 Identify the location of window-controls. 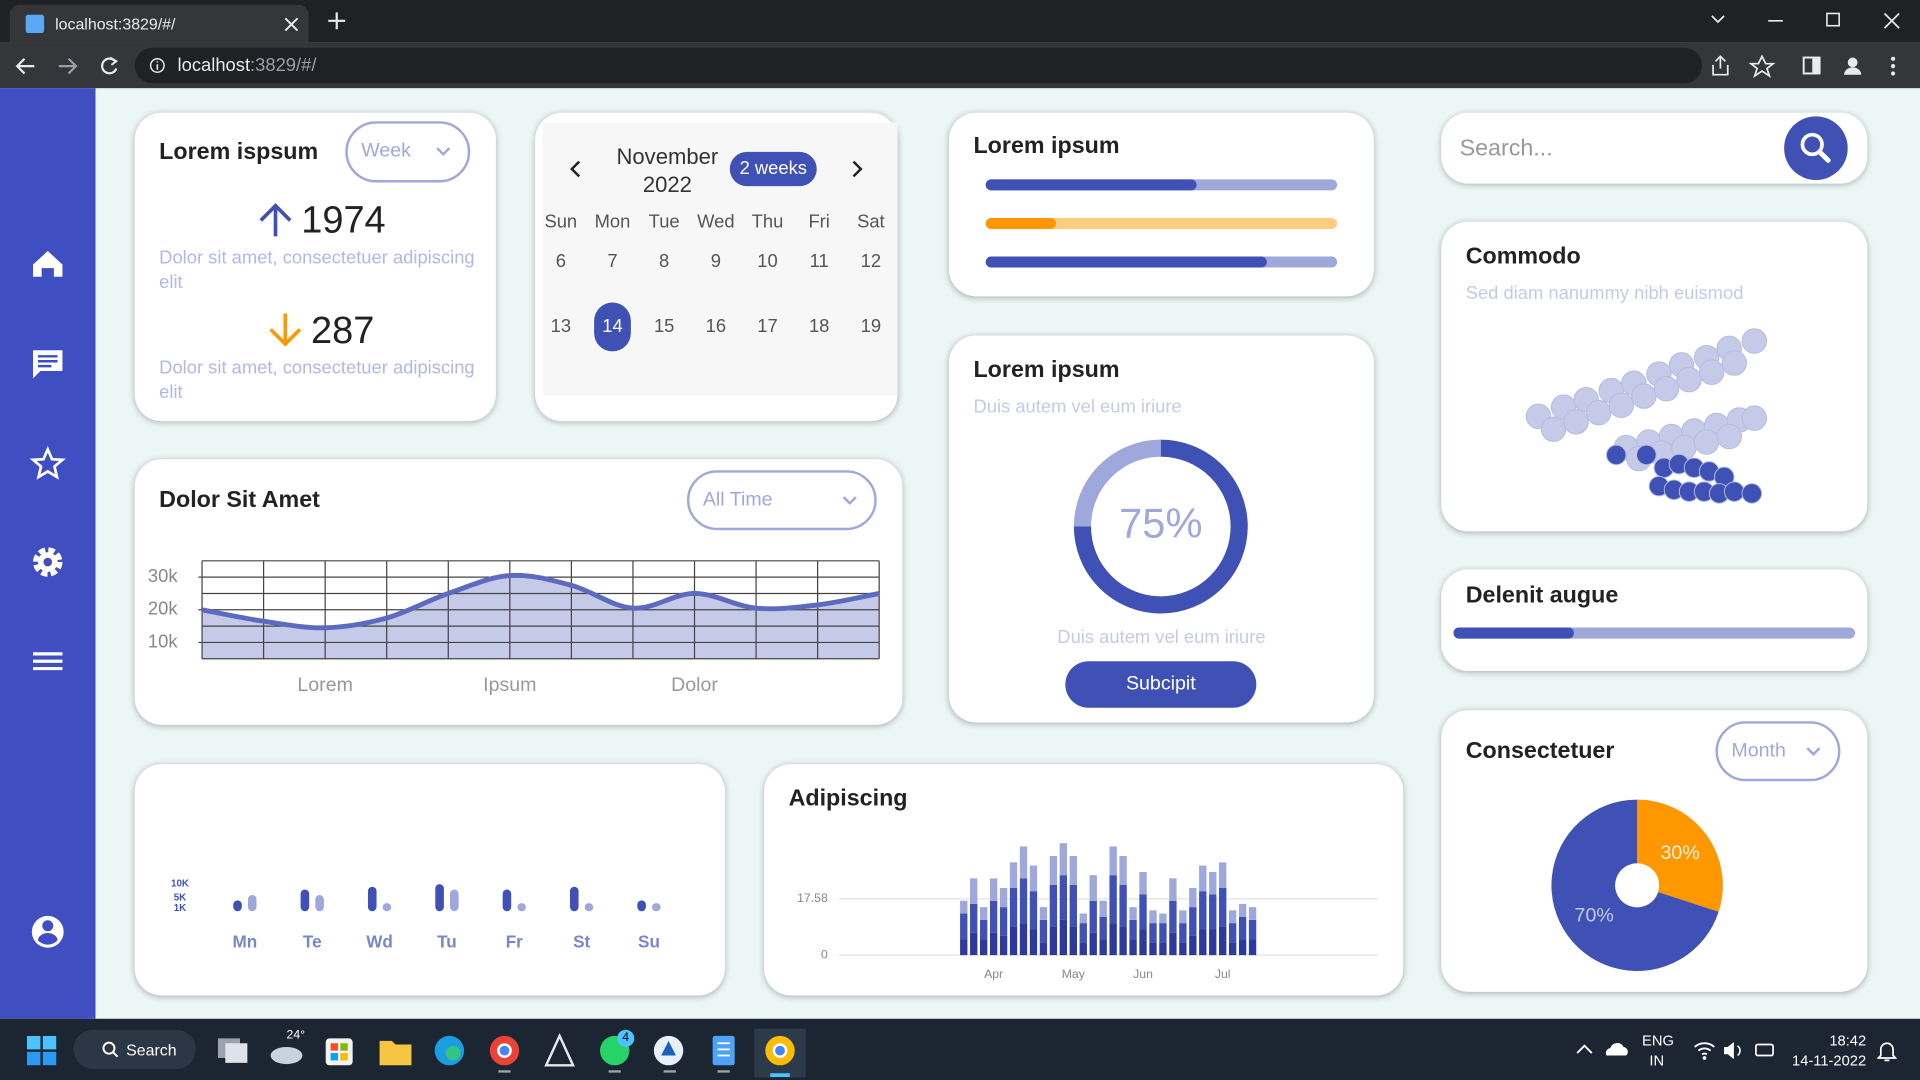
(1805, 20).